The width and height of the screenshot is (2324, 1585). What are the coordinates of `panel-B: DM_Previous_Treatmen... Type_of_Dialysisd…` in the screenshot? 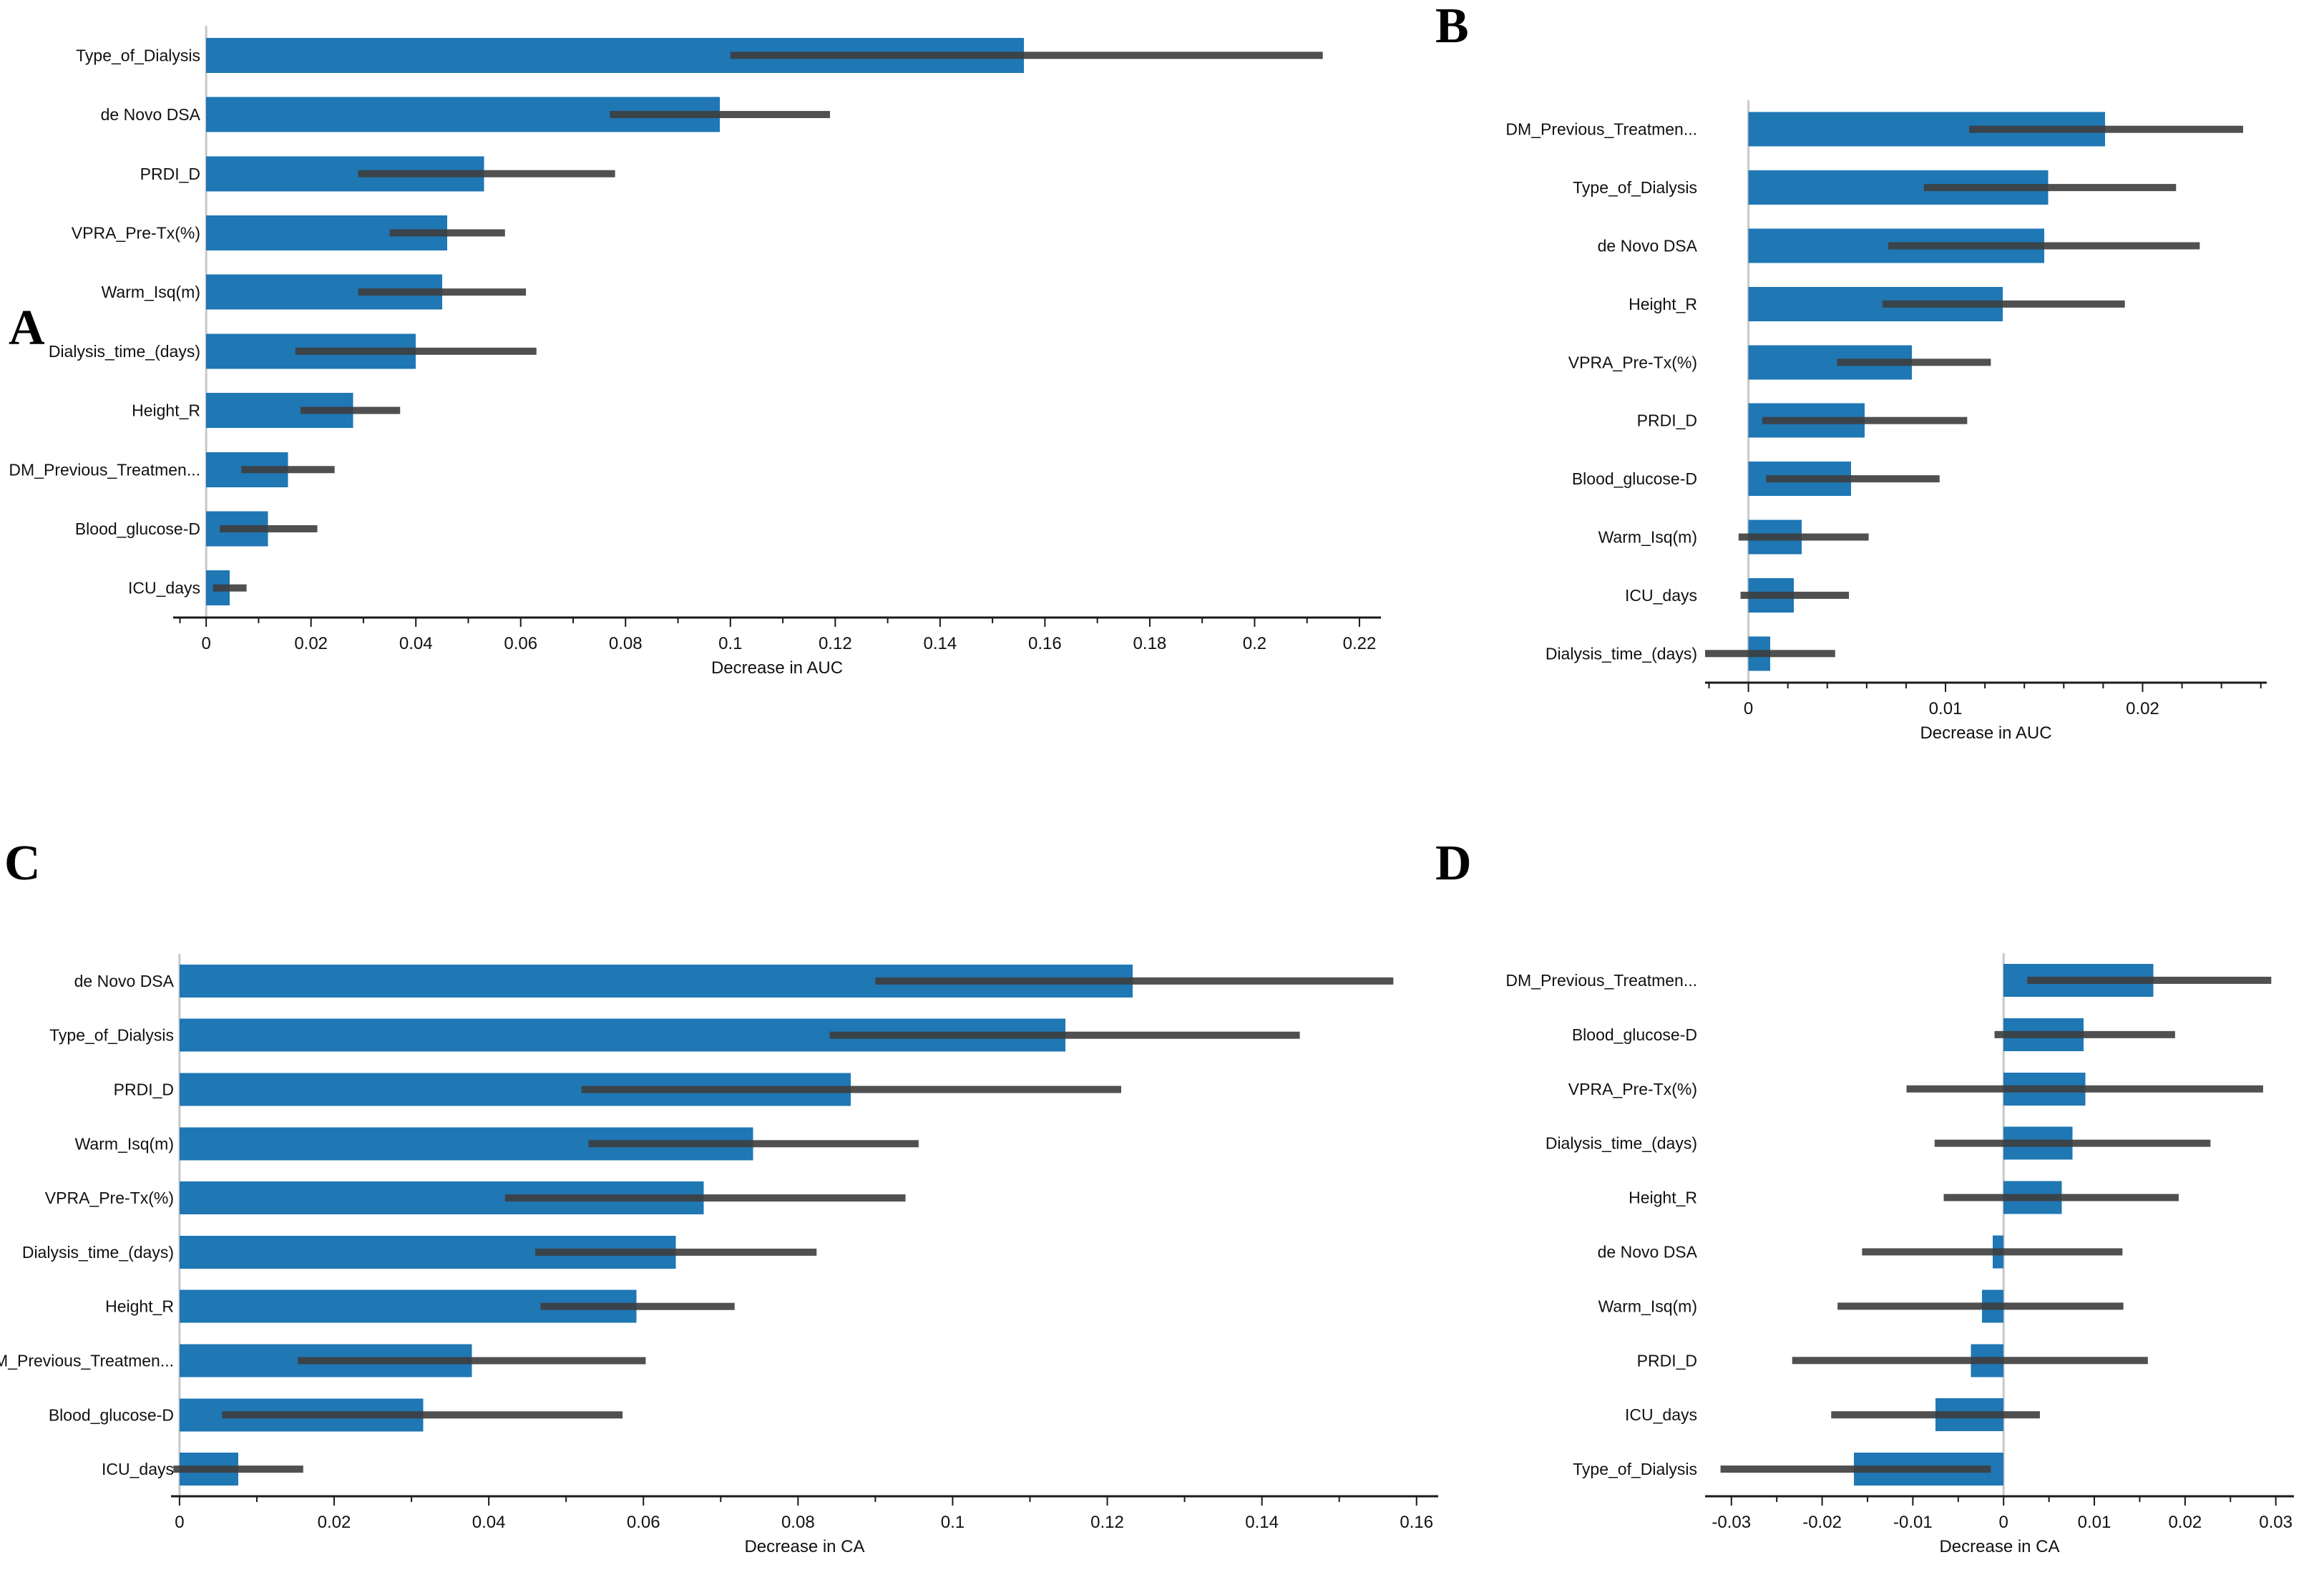 It's located at (1886, 421).